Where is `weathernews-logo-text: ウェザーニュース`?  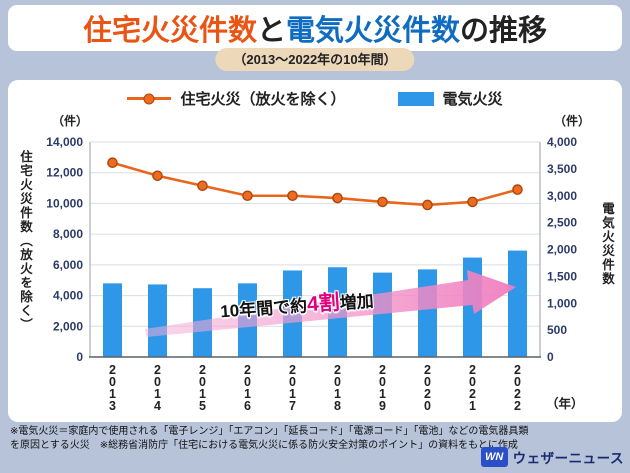
weathernews-logo-text: ウェザーニュース is located at coordinates (568, 458).